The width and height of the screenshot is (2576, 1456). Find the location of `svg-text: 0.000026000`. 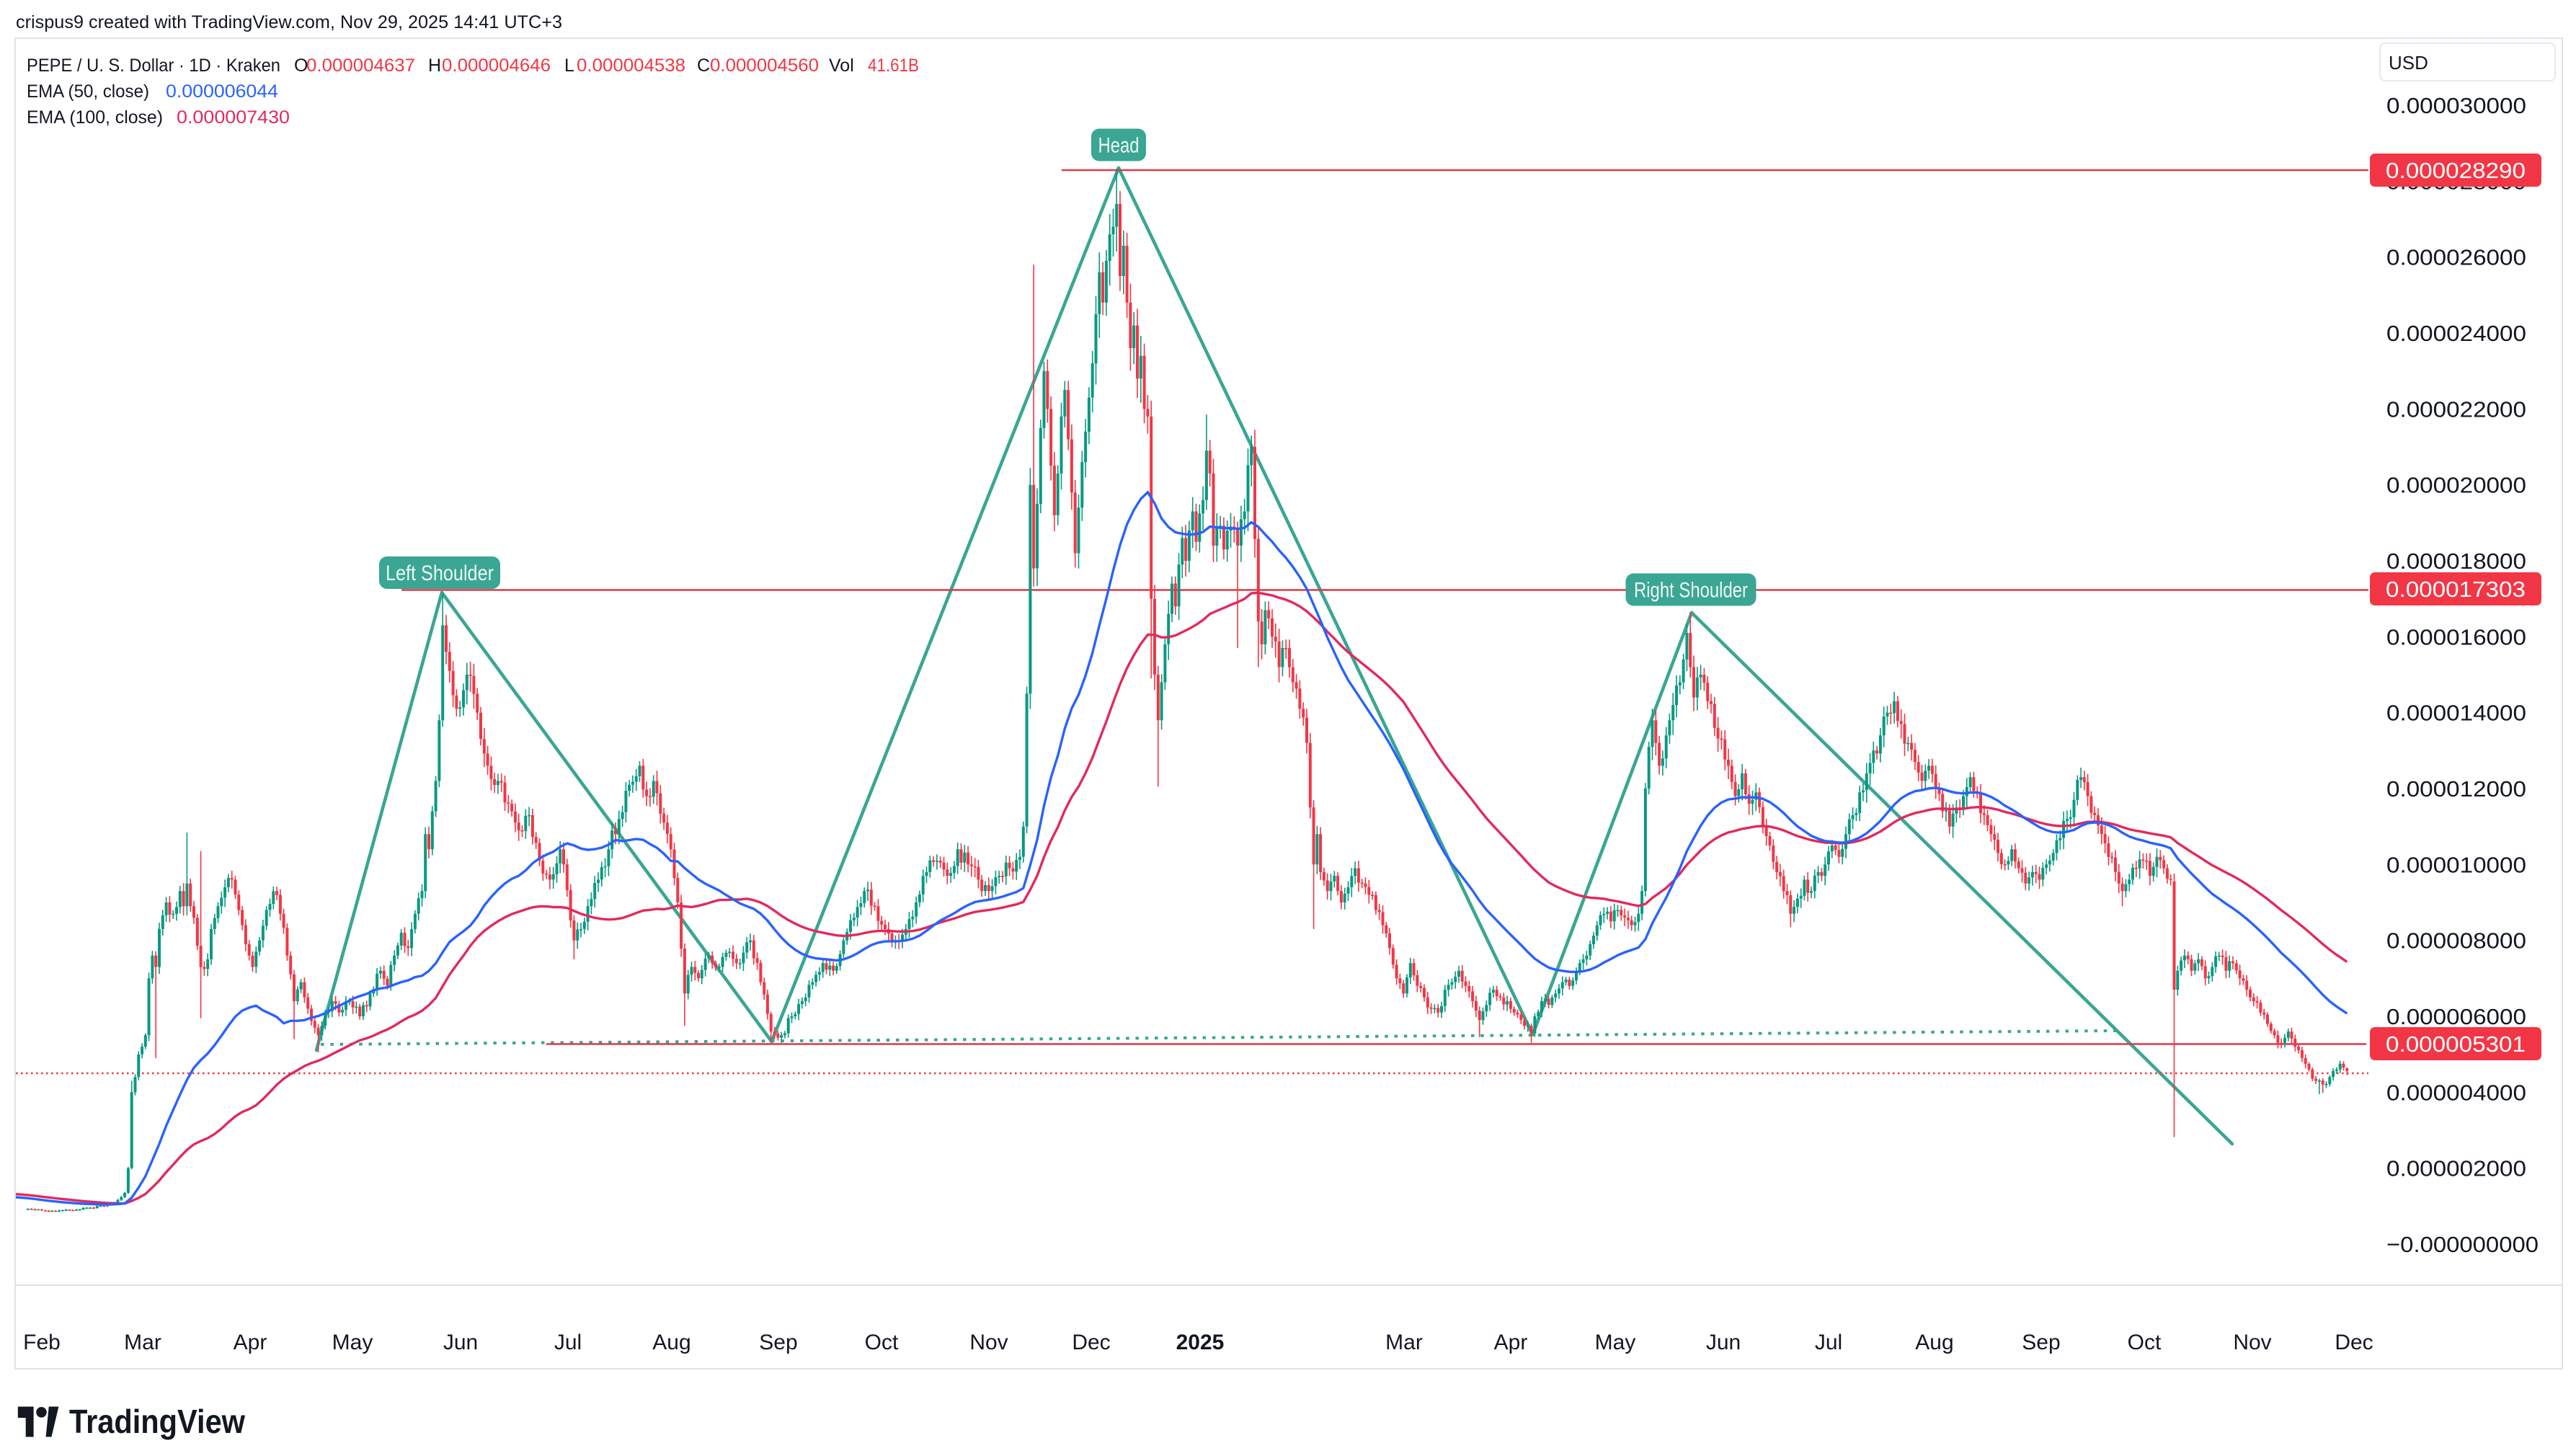

svg-text: 0.000026000 is located at coordinates (2456, 257).